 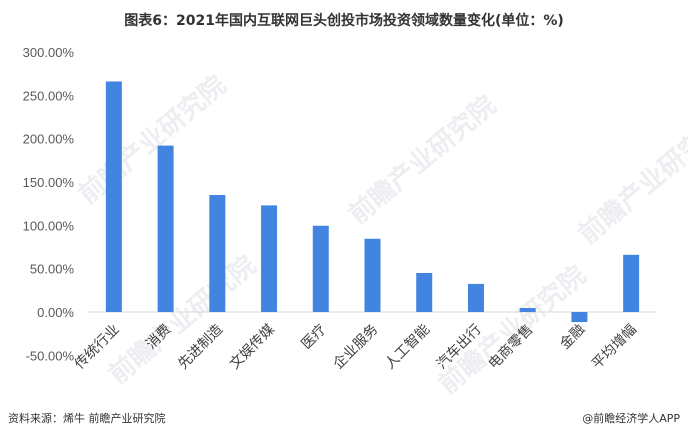 I want to click on y-tick-label: 0.00%, so click(x=55, y=312).